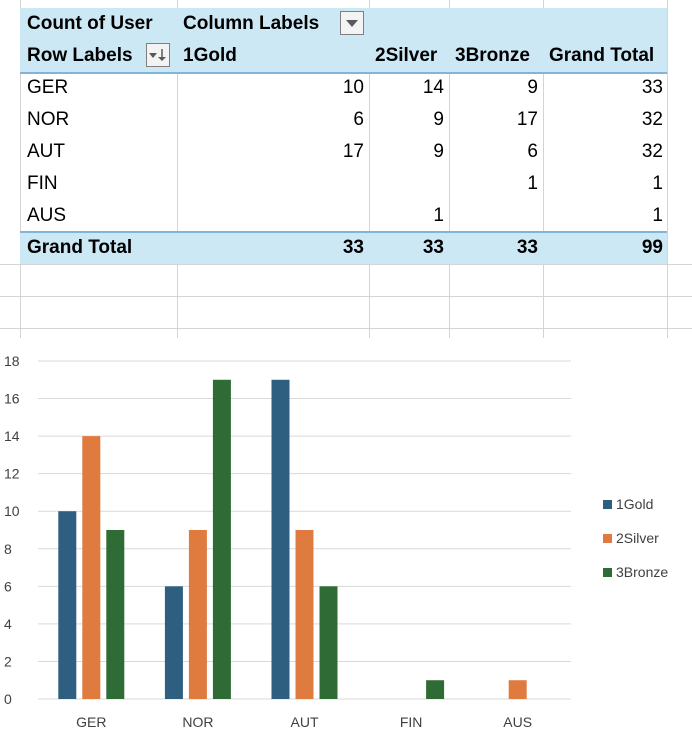 This screenshot has height=751, width=692. Describe the element at coordinates (8, 624) in the screenshot. I see `y-tick-label: 4` at that location.